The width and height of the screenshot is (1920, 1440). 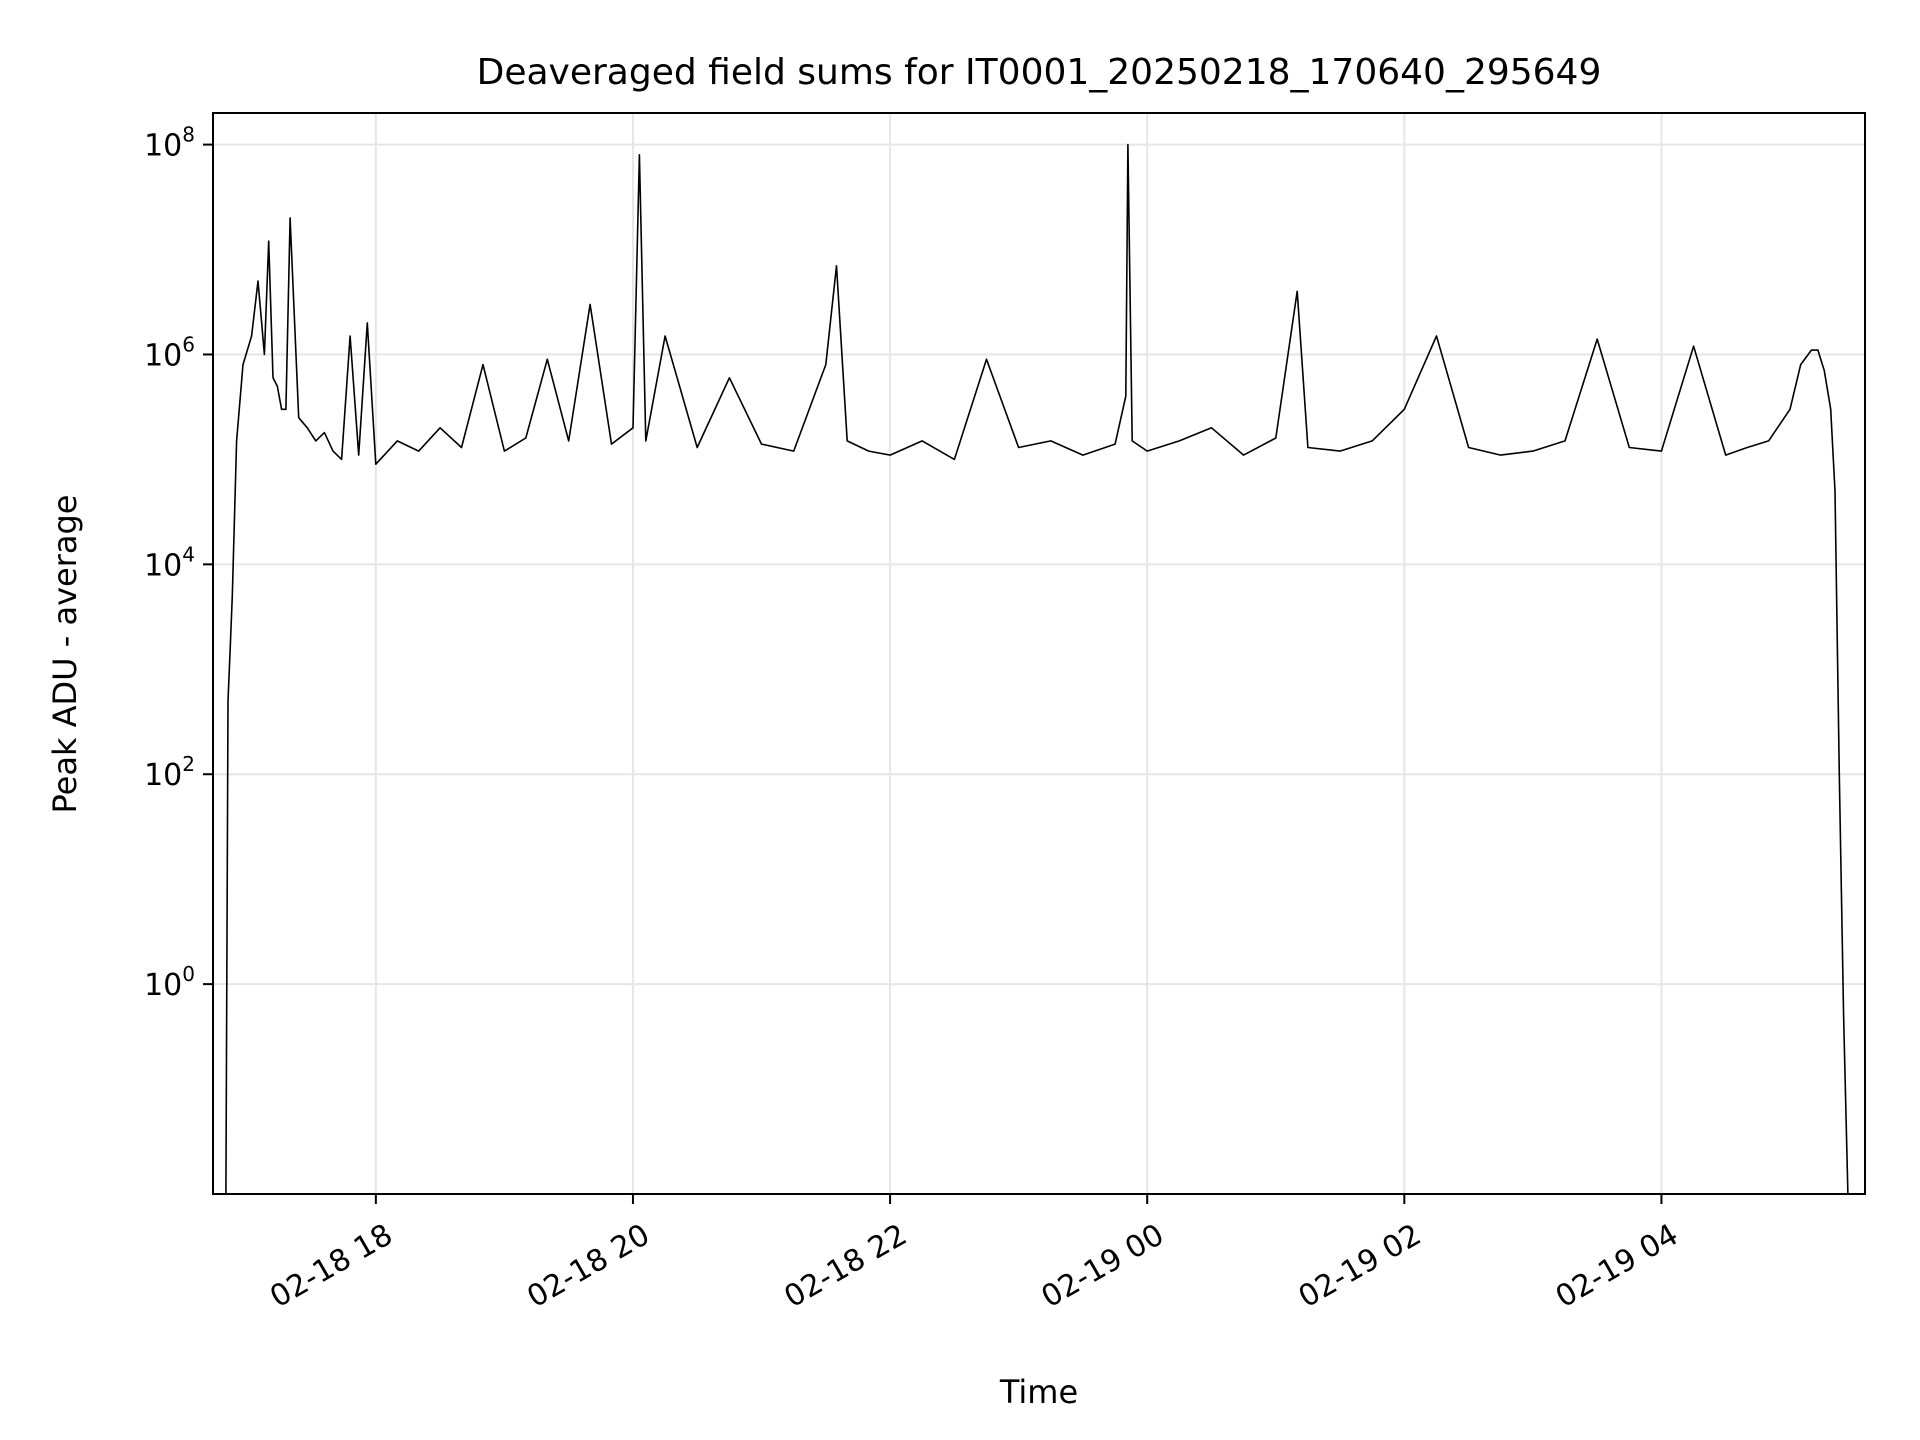 What do you see at coordinates (1617, 1266) in the screenshot?
I see `x-tick-label: 02-19 04` at bounding box center [1617, 1266].